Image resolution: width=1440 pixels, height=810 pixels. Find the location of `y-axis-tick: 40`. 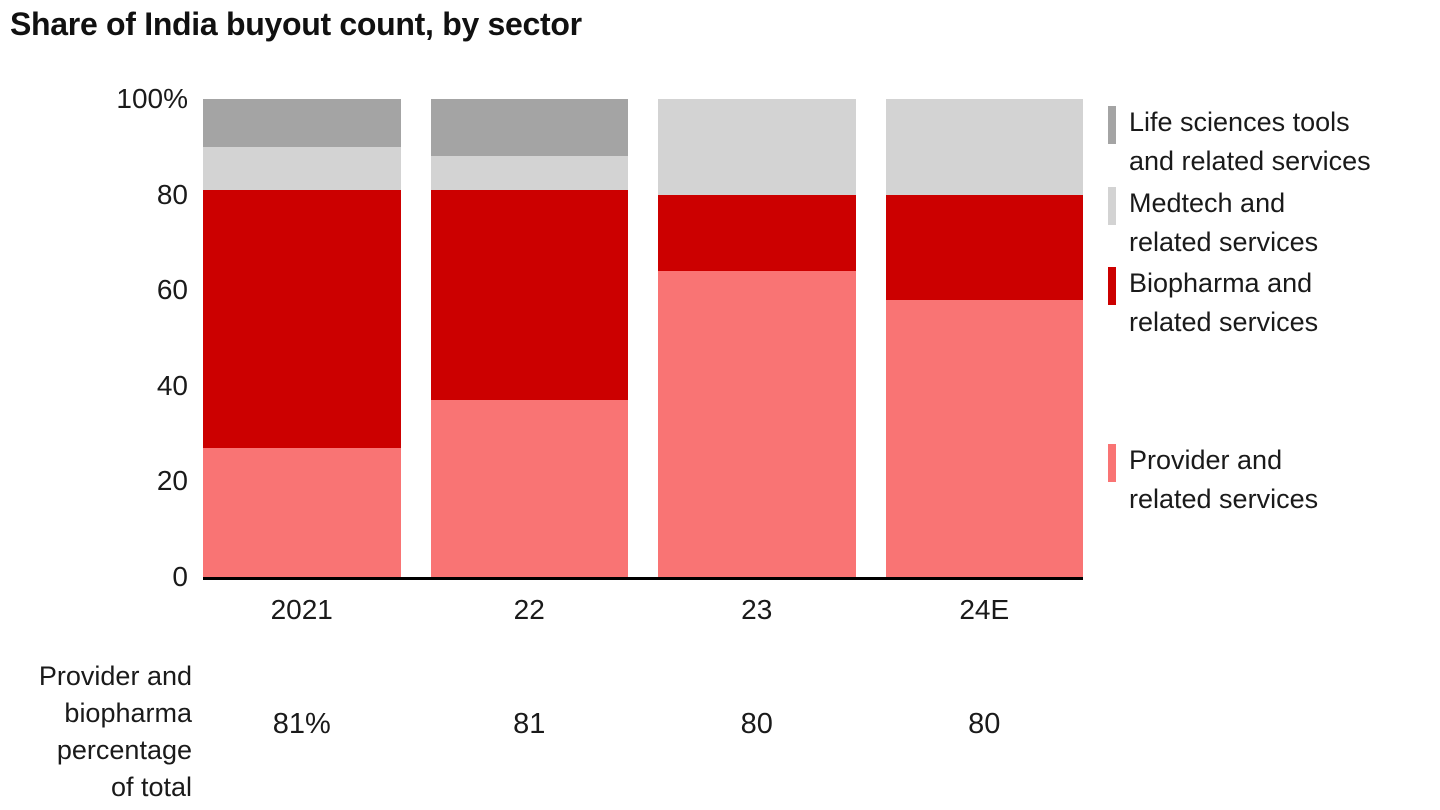

y-axis-tick: 40 is located at coordinates (172, 385).